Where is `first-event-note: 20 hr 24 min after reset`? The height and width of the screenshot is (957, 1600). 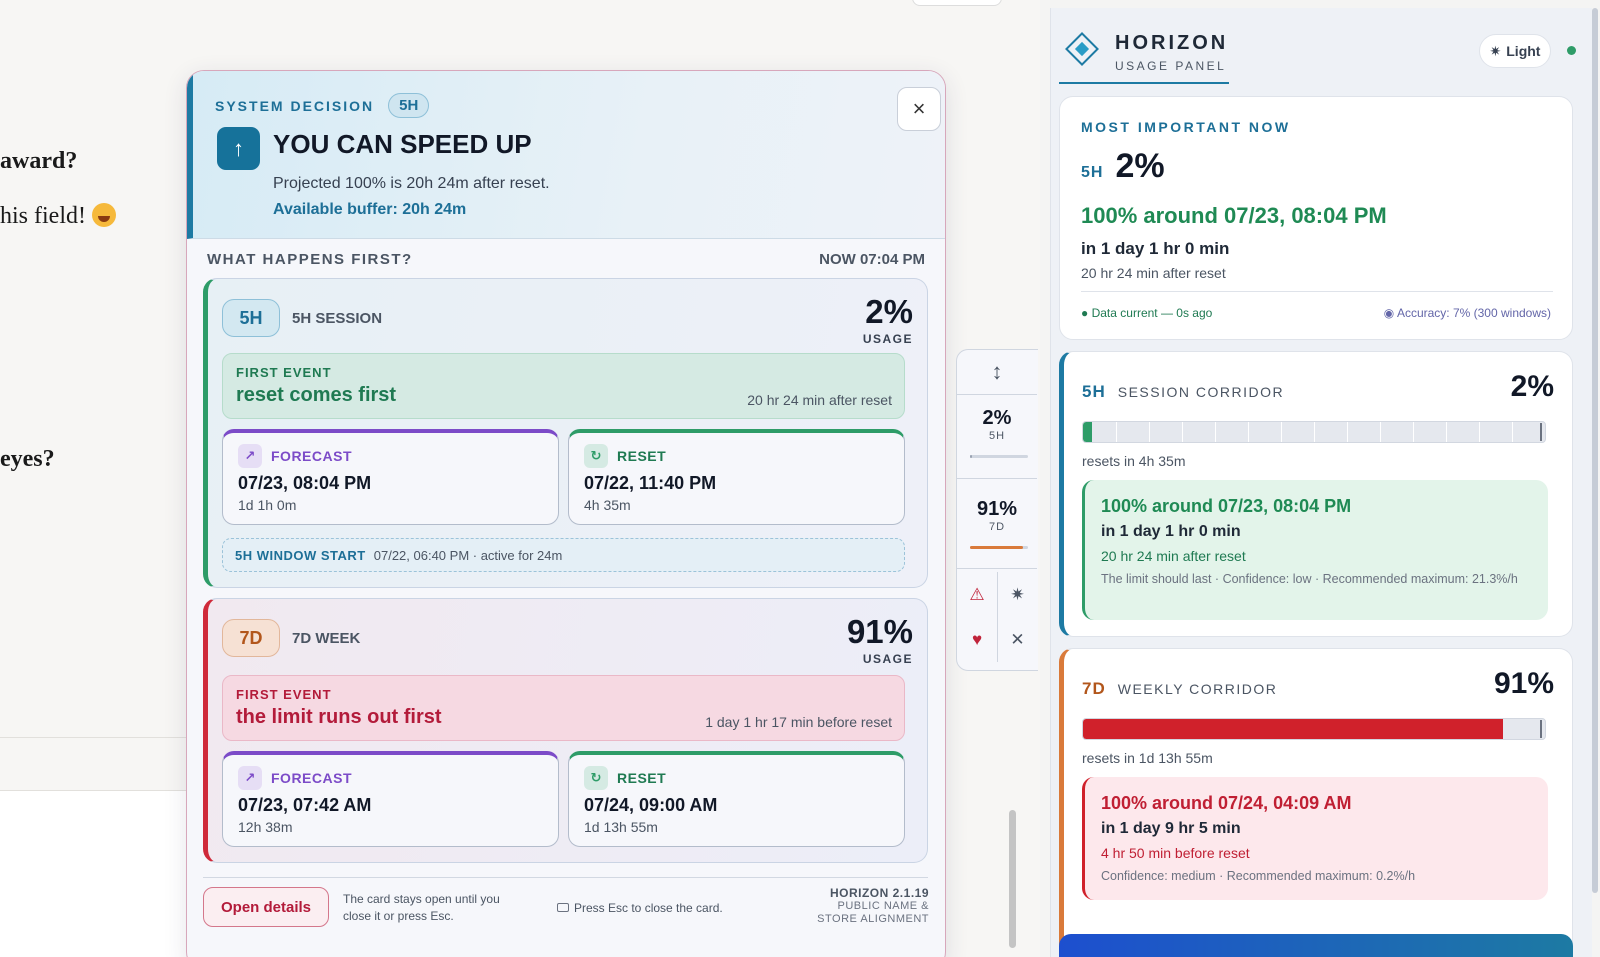
first-event-note: 20 hr 24 min after reset is located at coordinates (819, 400).